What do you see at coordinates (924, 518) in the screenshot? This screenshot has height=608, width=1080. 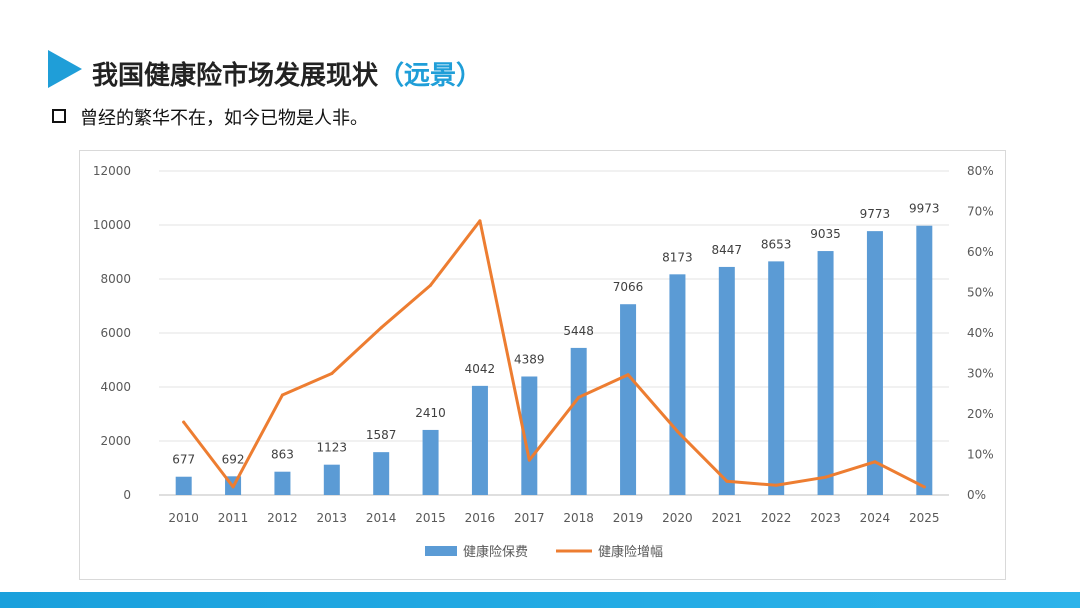 I see `x-tick-label: 2025` at bounding box center [924, 518].